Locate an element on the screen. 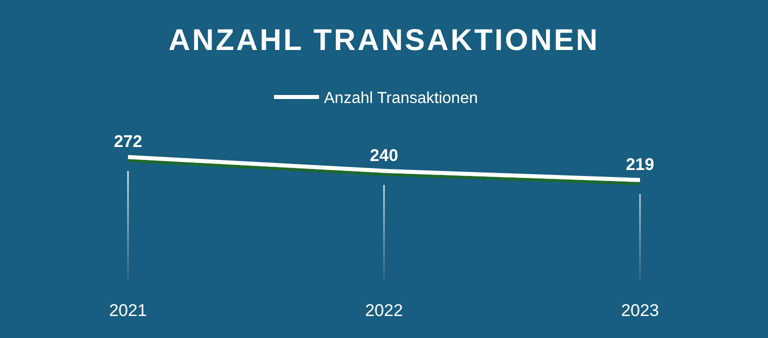 The height and width of the screenshot is (338, 768). chart-title: ANZAHL TRANSAKTIONEN is located at coordinates (384, 40).